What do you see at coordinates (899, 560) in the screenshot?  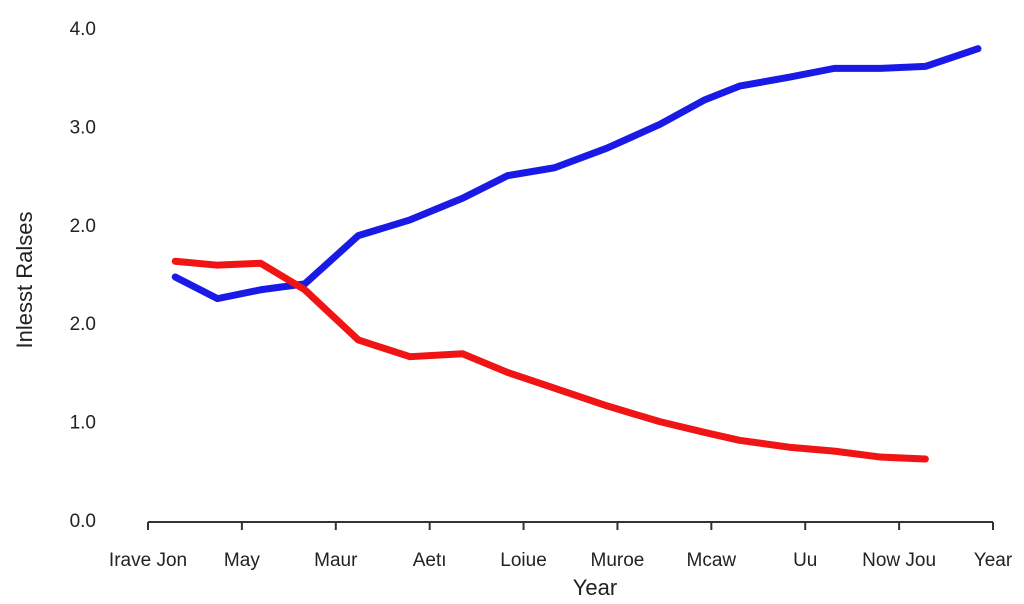 I see `x-tick-label: Now Jou` at bounding box center [899, 560].